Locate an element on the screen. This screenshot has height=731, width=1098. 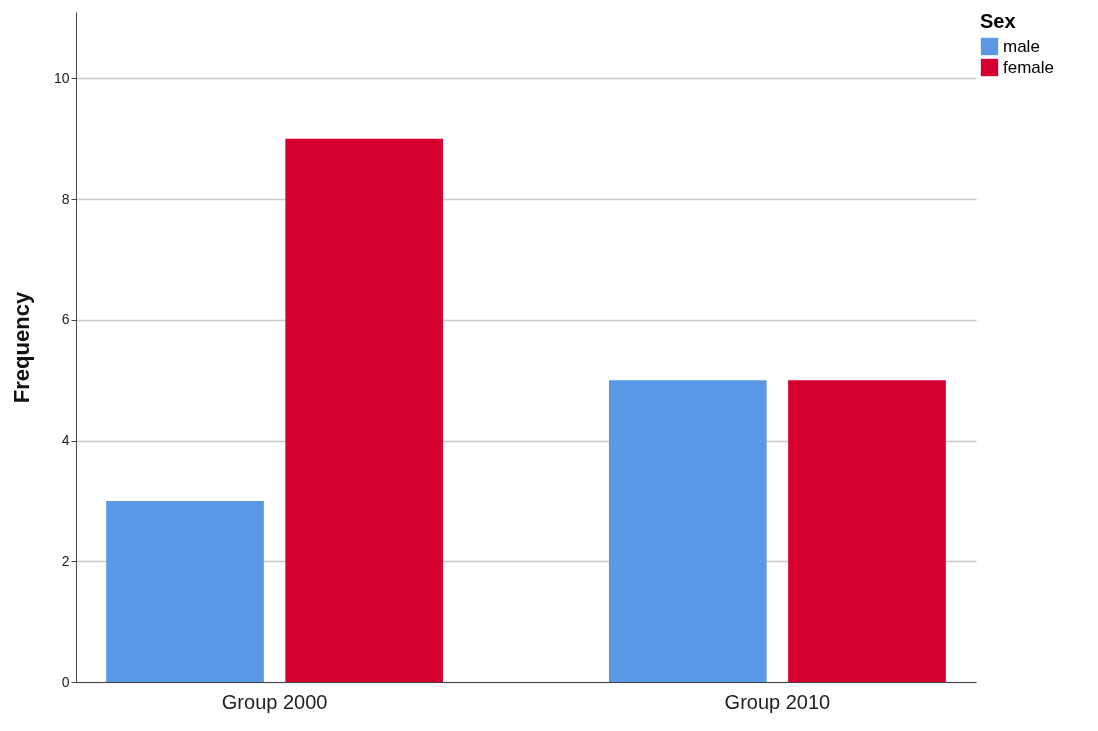
y-tick-label: 6 is located at coordinates (65, 319).